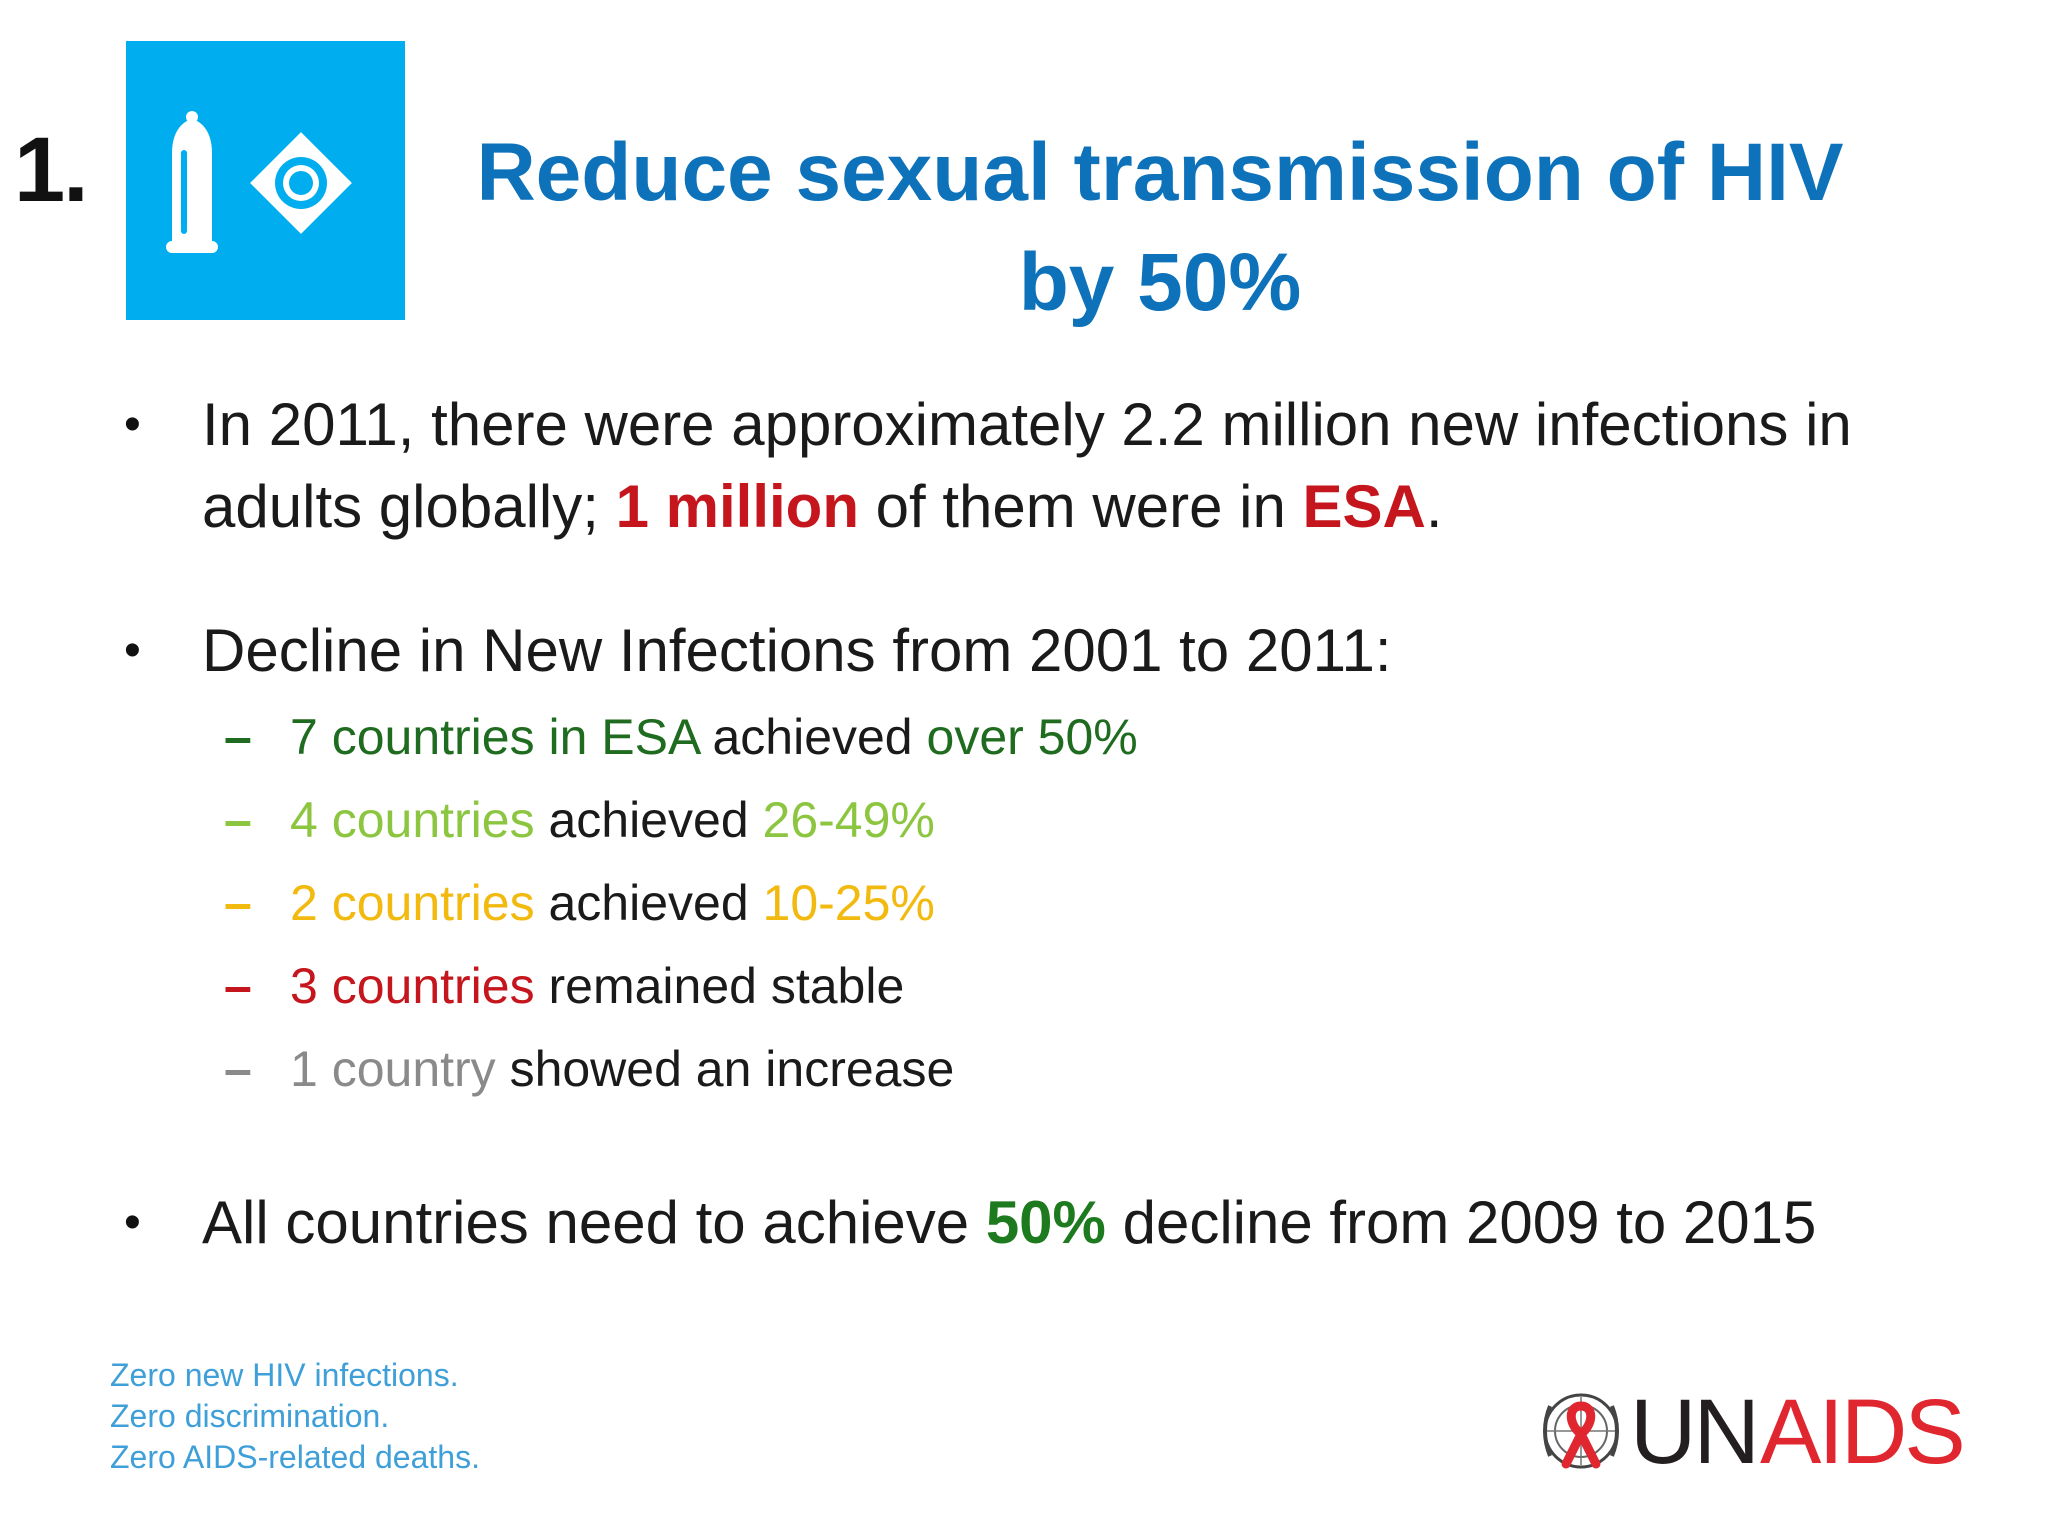 The image size is (2048, 1536). I want to click on sub-tail: 26-49%, so click(848, 820).